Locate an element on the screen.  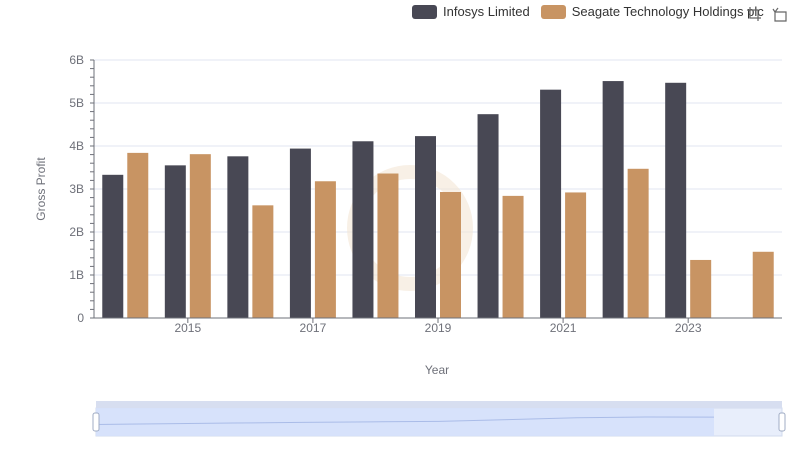
x-tick-label: 2021 is located at coordinates (563, 328).